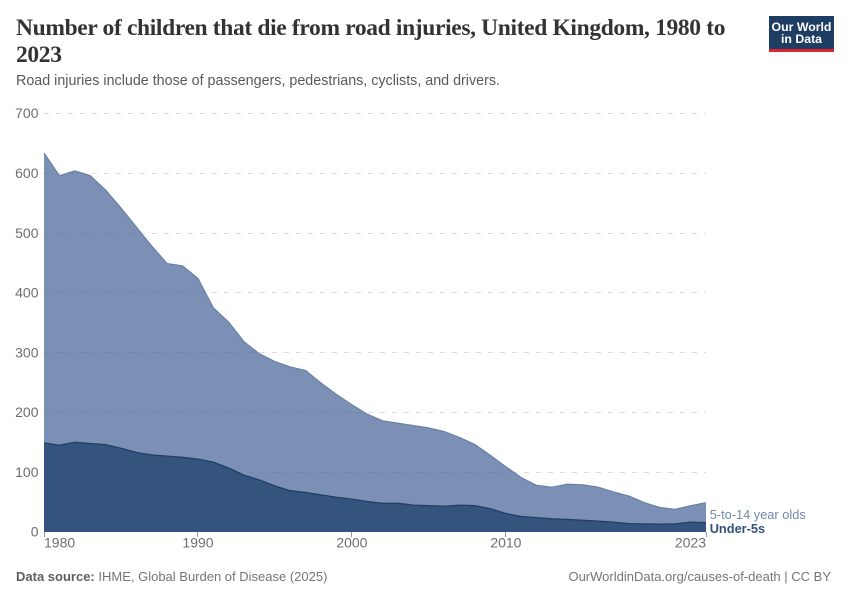 The height and width of the screenshot is (600, 850). I want to click on svg-text: 2000, so click(351, 543).